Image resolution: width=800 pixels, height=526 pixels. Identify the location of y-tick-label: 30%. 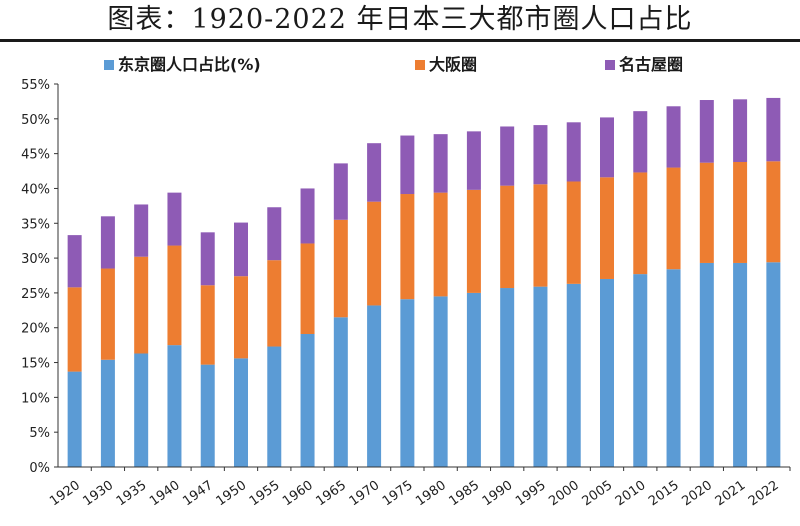
(35, 259).